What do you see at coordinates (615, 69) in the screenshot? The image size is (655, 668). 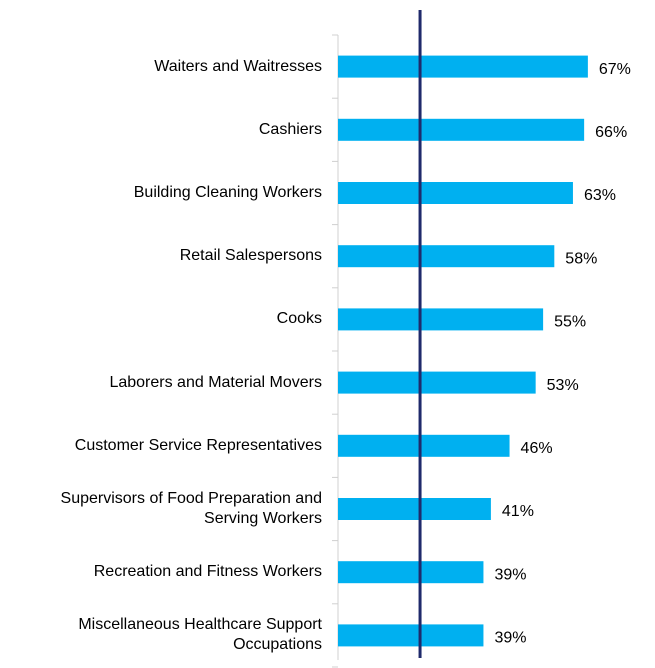 I see `data-label: 67%` at bounding box center [615, 69].